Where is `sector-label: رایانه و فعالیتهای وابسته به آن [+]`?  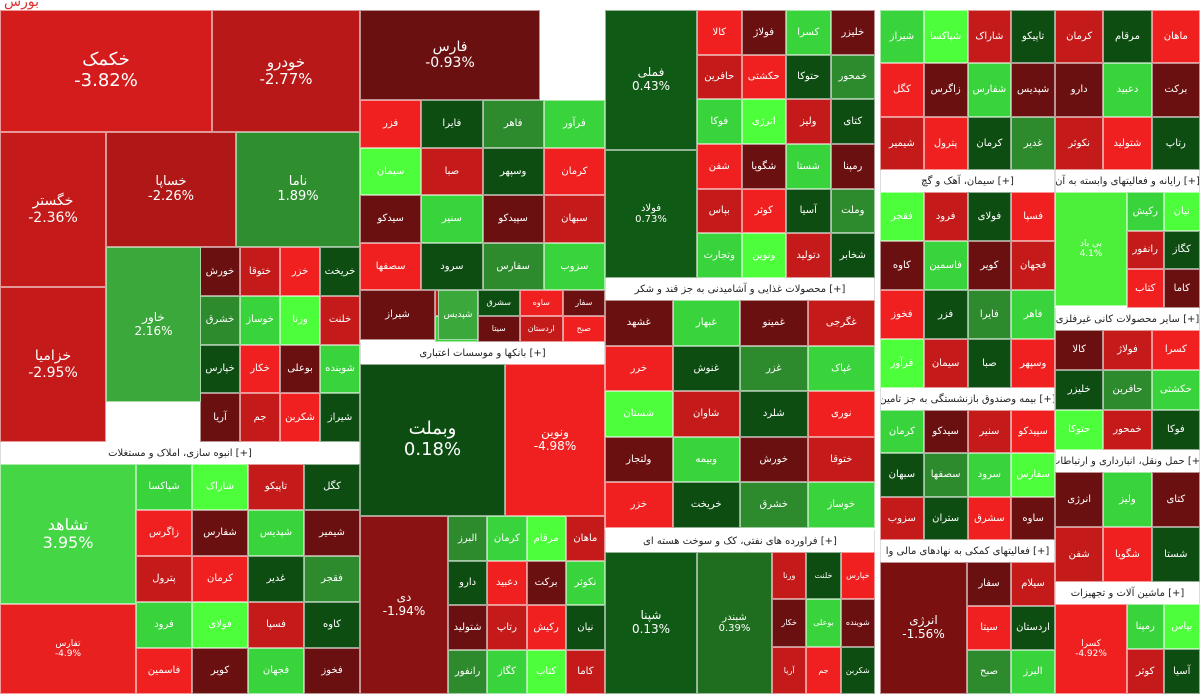
sector-label: رایانه و فعالیتهای وابسته به آن [+] is located at coordinates (1127, 181).